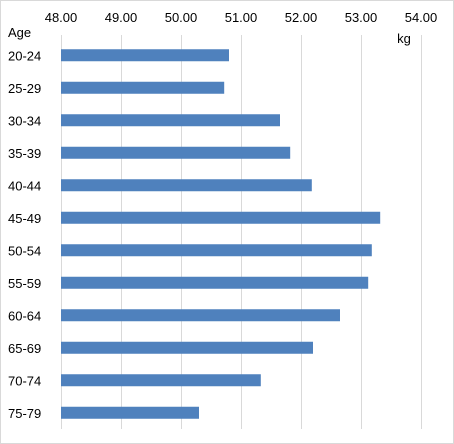 The image size is (454, 444). Describe the element at coordinates (181, 17) in the screenshot. I see `x-tick-label: 50.00` at that location.